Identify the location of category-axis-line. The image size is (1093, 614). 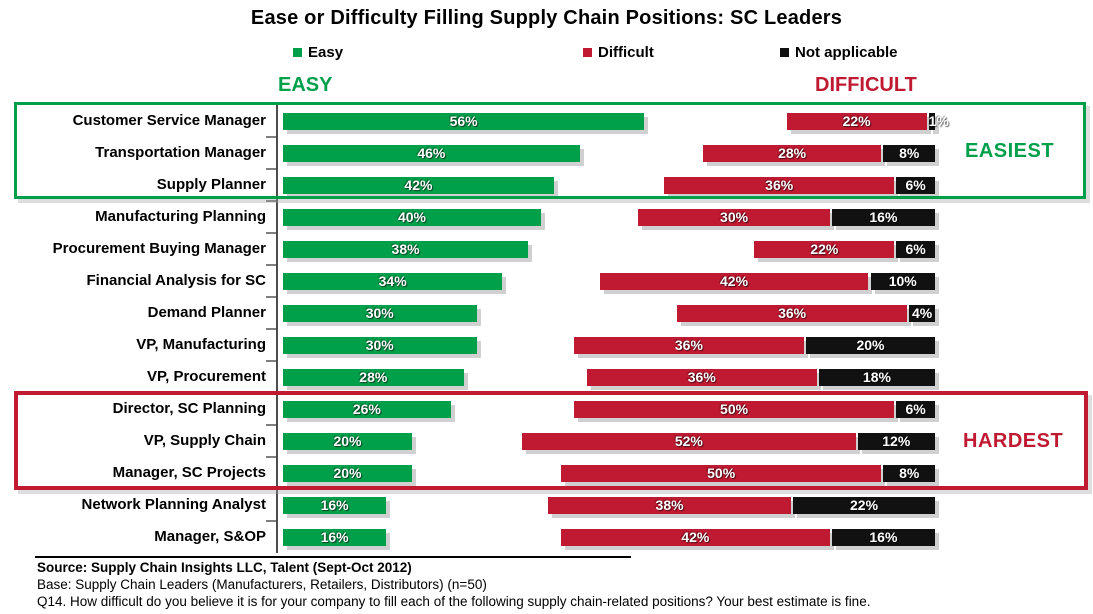
(277, 328).